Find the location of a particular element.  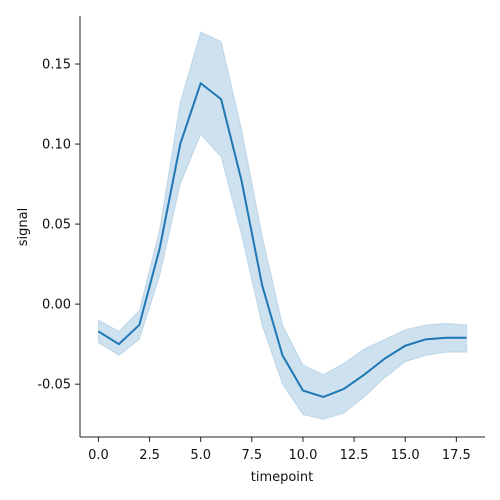

y-tick-label: 0.10 is located at coordinates (56, 145).